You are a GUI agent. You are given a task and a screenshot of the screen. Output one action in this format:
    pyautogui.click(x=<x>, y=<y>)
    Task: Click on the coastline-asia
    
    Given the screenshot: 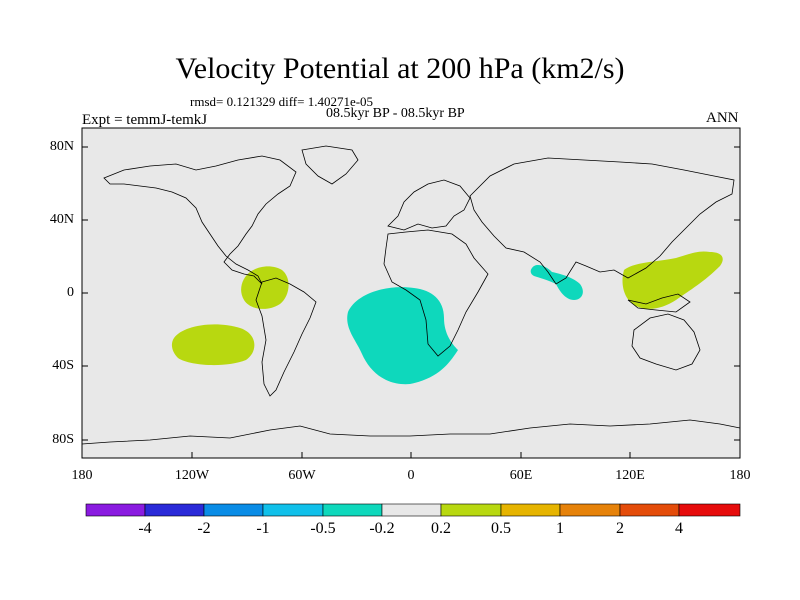 What is the action you would take?
    pyautogui.click(x=602, y=221)
    